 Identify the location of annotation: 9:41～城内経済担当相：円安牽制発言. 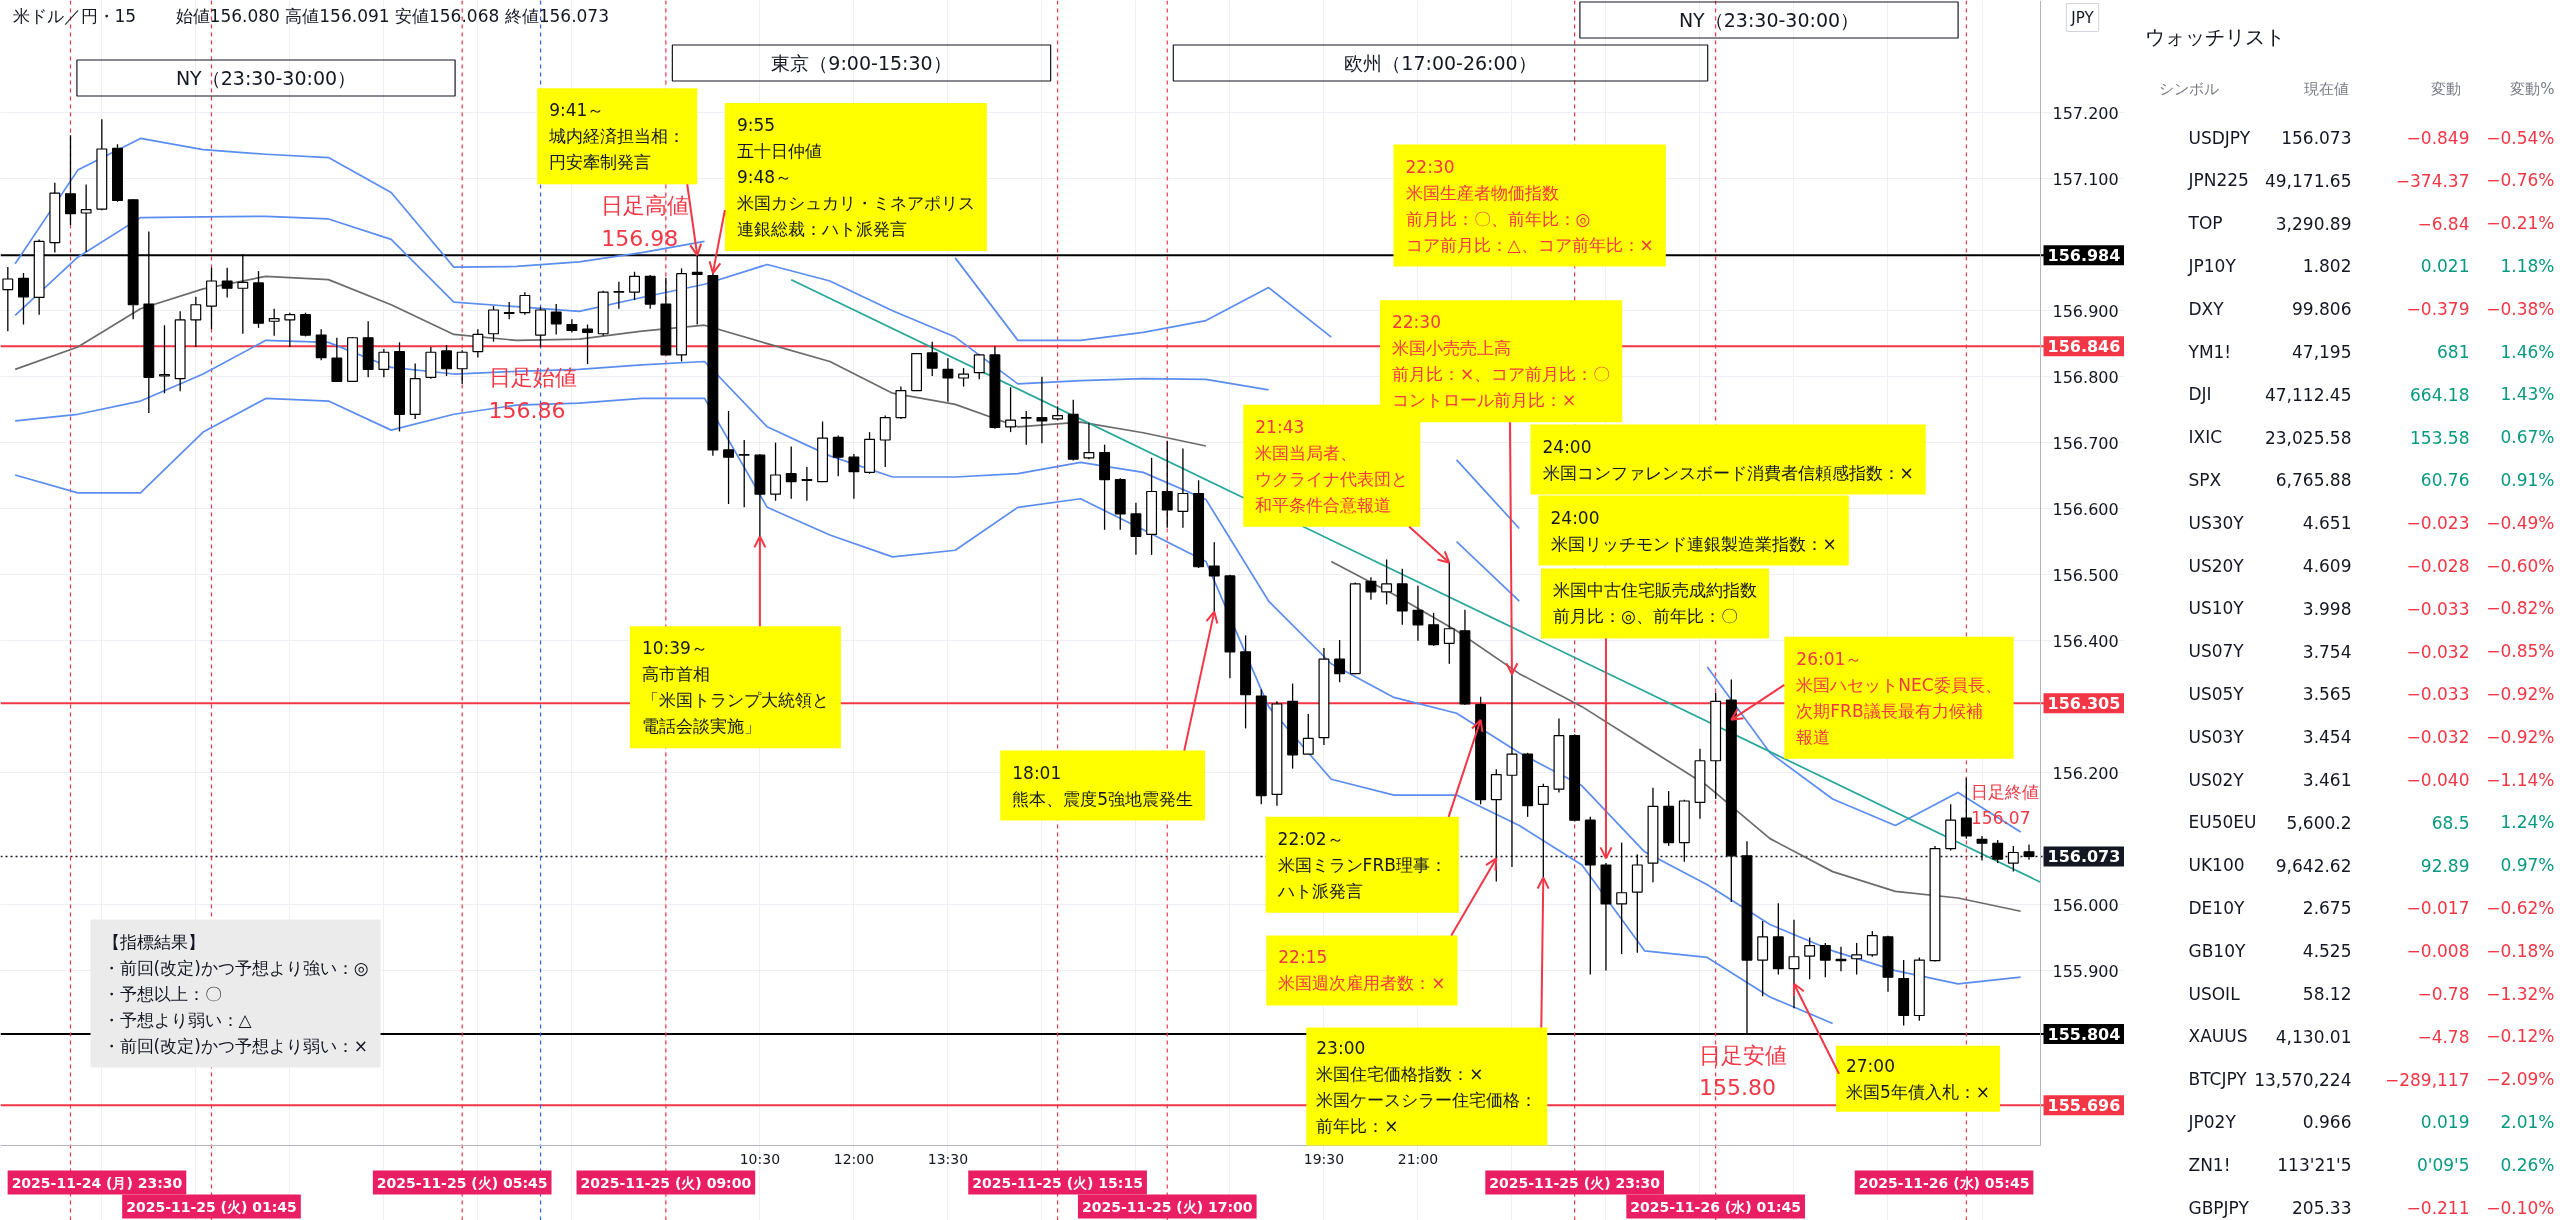
(617, 136).